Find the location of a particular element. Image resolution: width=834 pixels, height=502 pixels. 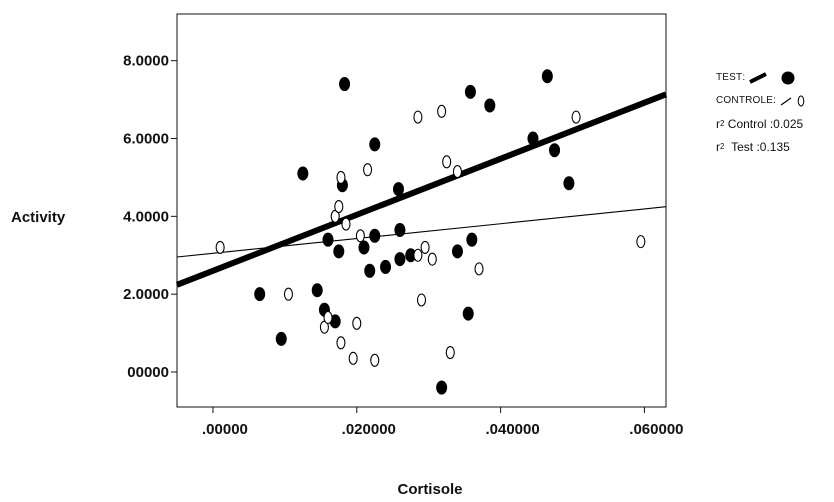

legend-swatch-controle is located at coordinates (792, 100).